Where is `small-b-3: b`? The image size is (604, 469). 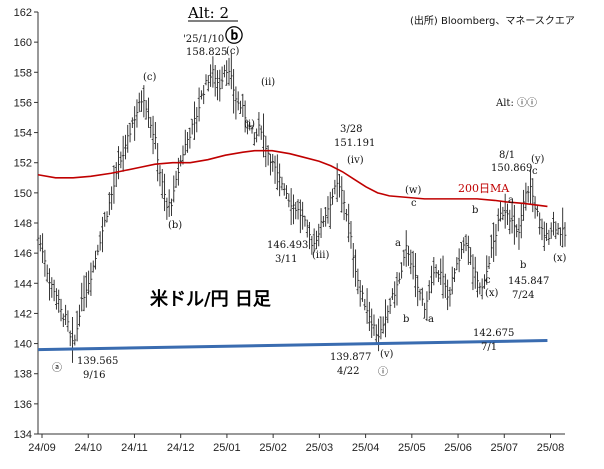 small-b-3: b is located at coordinates (523, 265).